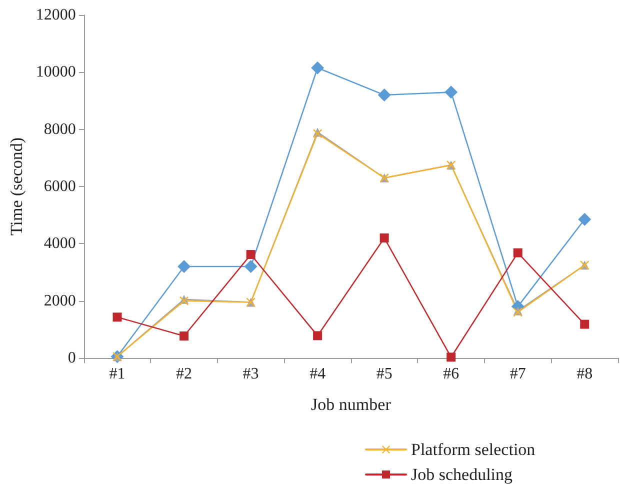 Image resolution: width=643 pixels, height=493 pixels. What do you see at coordinates (250, 374) in the screenshot?
I see `x-tick-label: #3` at bounding box center [250, 374].